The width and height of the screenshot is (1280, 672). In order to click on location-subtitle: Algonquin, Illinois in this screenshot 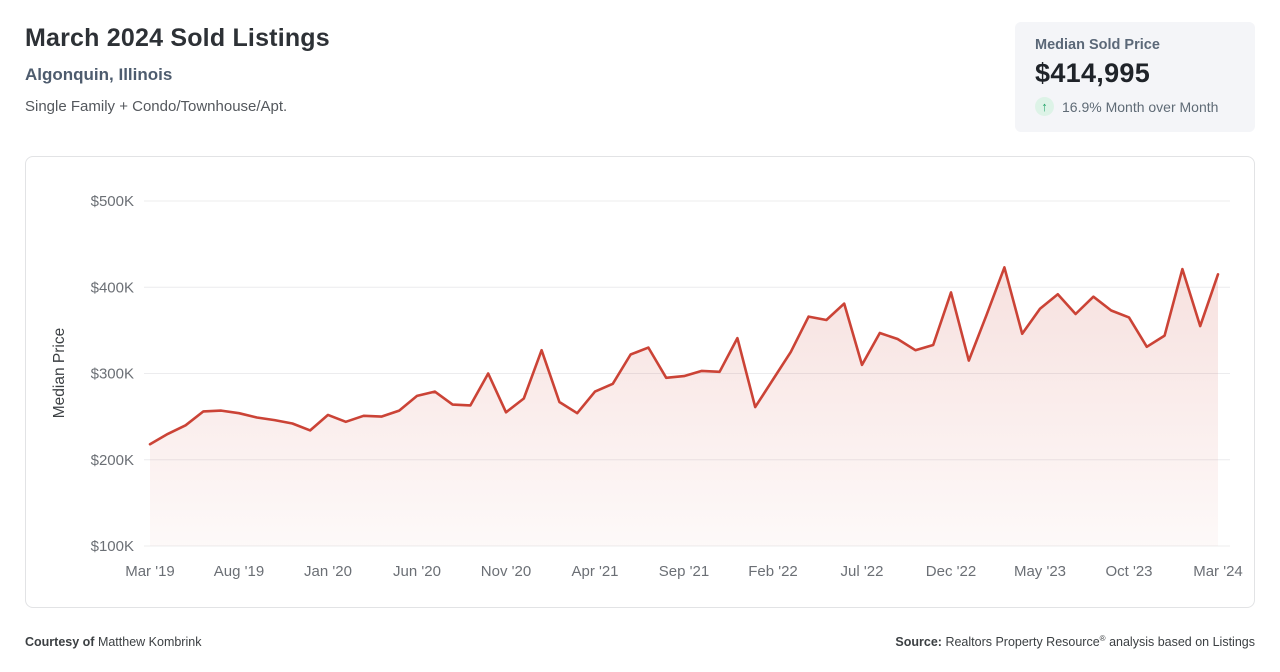, I will do `click(99, 74)`.